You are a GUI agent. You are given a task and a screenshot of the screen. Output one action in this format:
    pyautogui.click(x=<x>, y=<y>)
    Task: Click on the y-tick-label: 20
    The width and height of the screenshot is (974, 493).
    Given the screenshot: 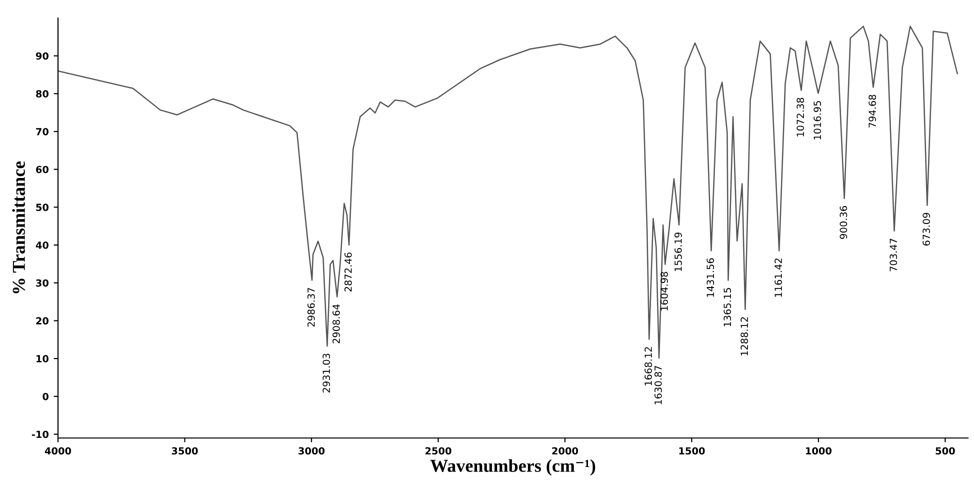 What is the action you would take?
    pyautogui.click(x=42, y=321)
    